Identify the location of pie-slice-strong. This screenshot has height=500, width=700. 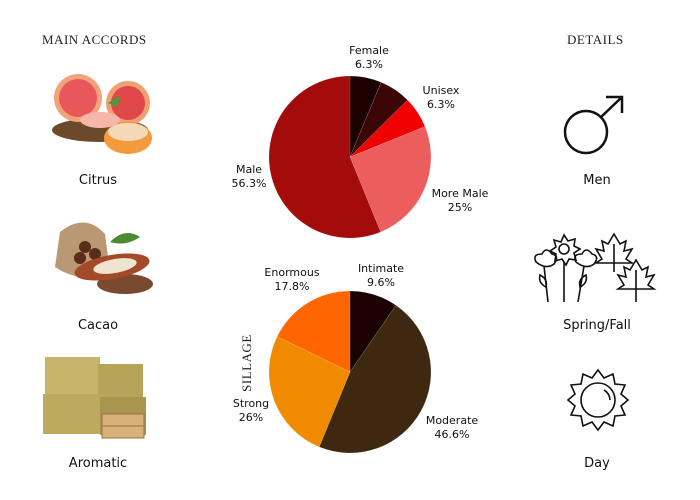
(309, 392).